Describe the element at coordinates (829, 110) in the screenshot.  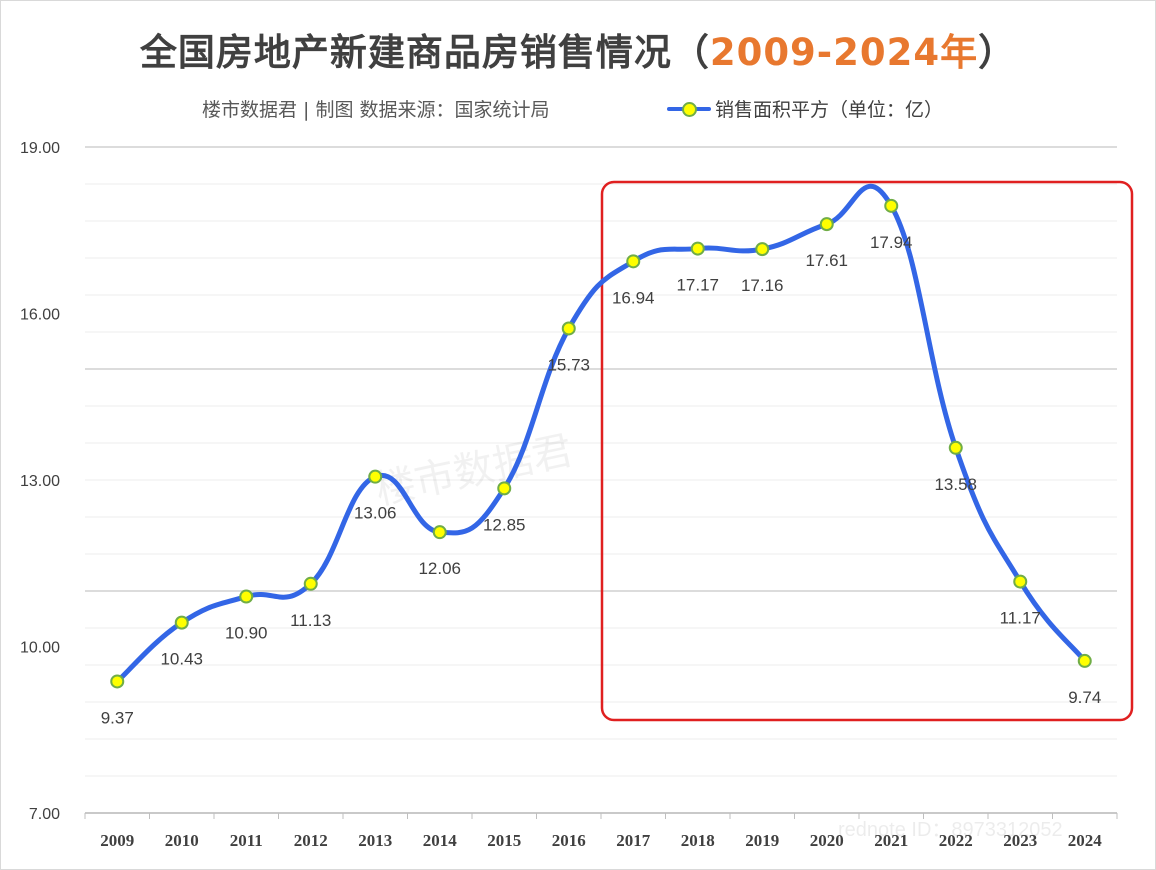
I see `legend-label: 销售面积平方（单位：亿）` at that location.